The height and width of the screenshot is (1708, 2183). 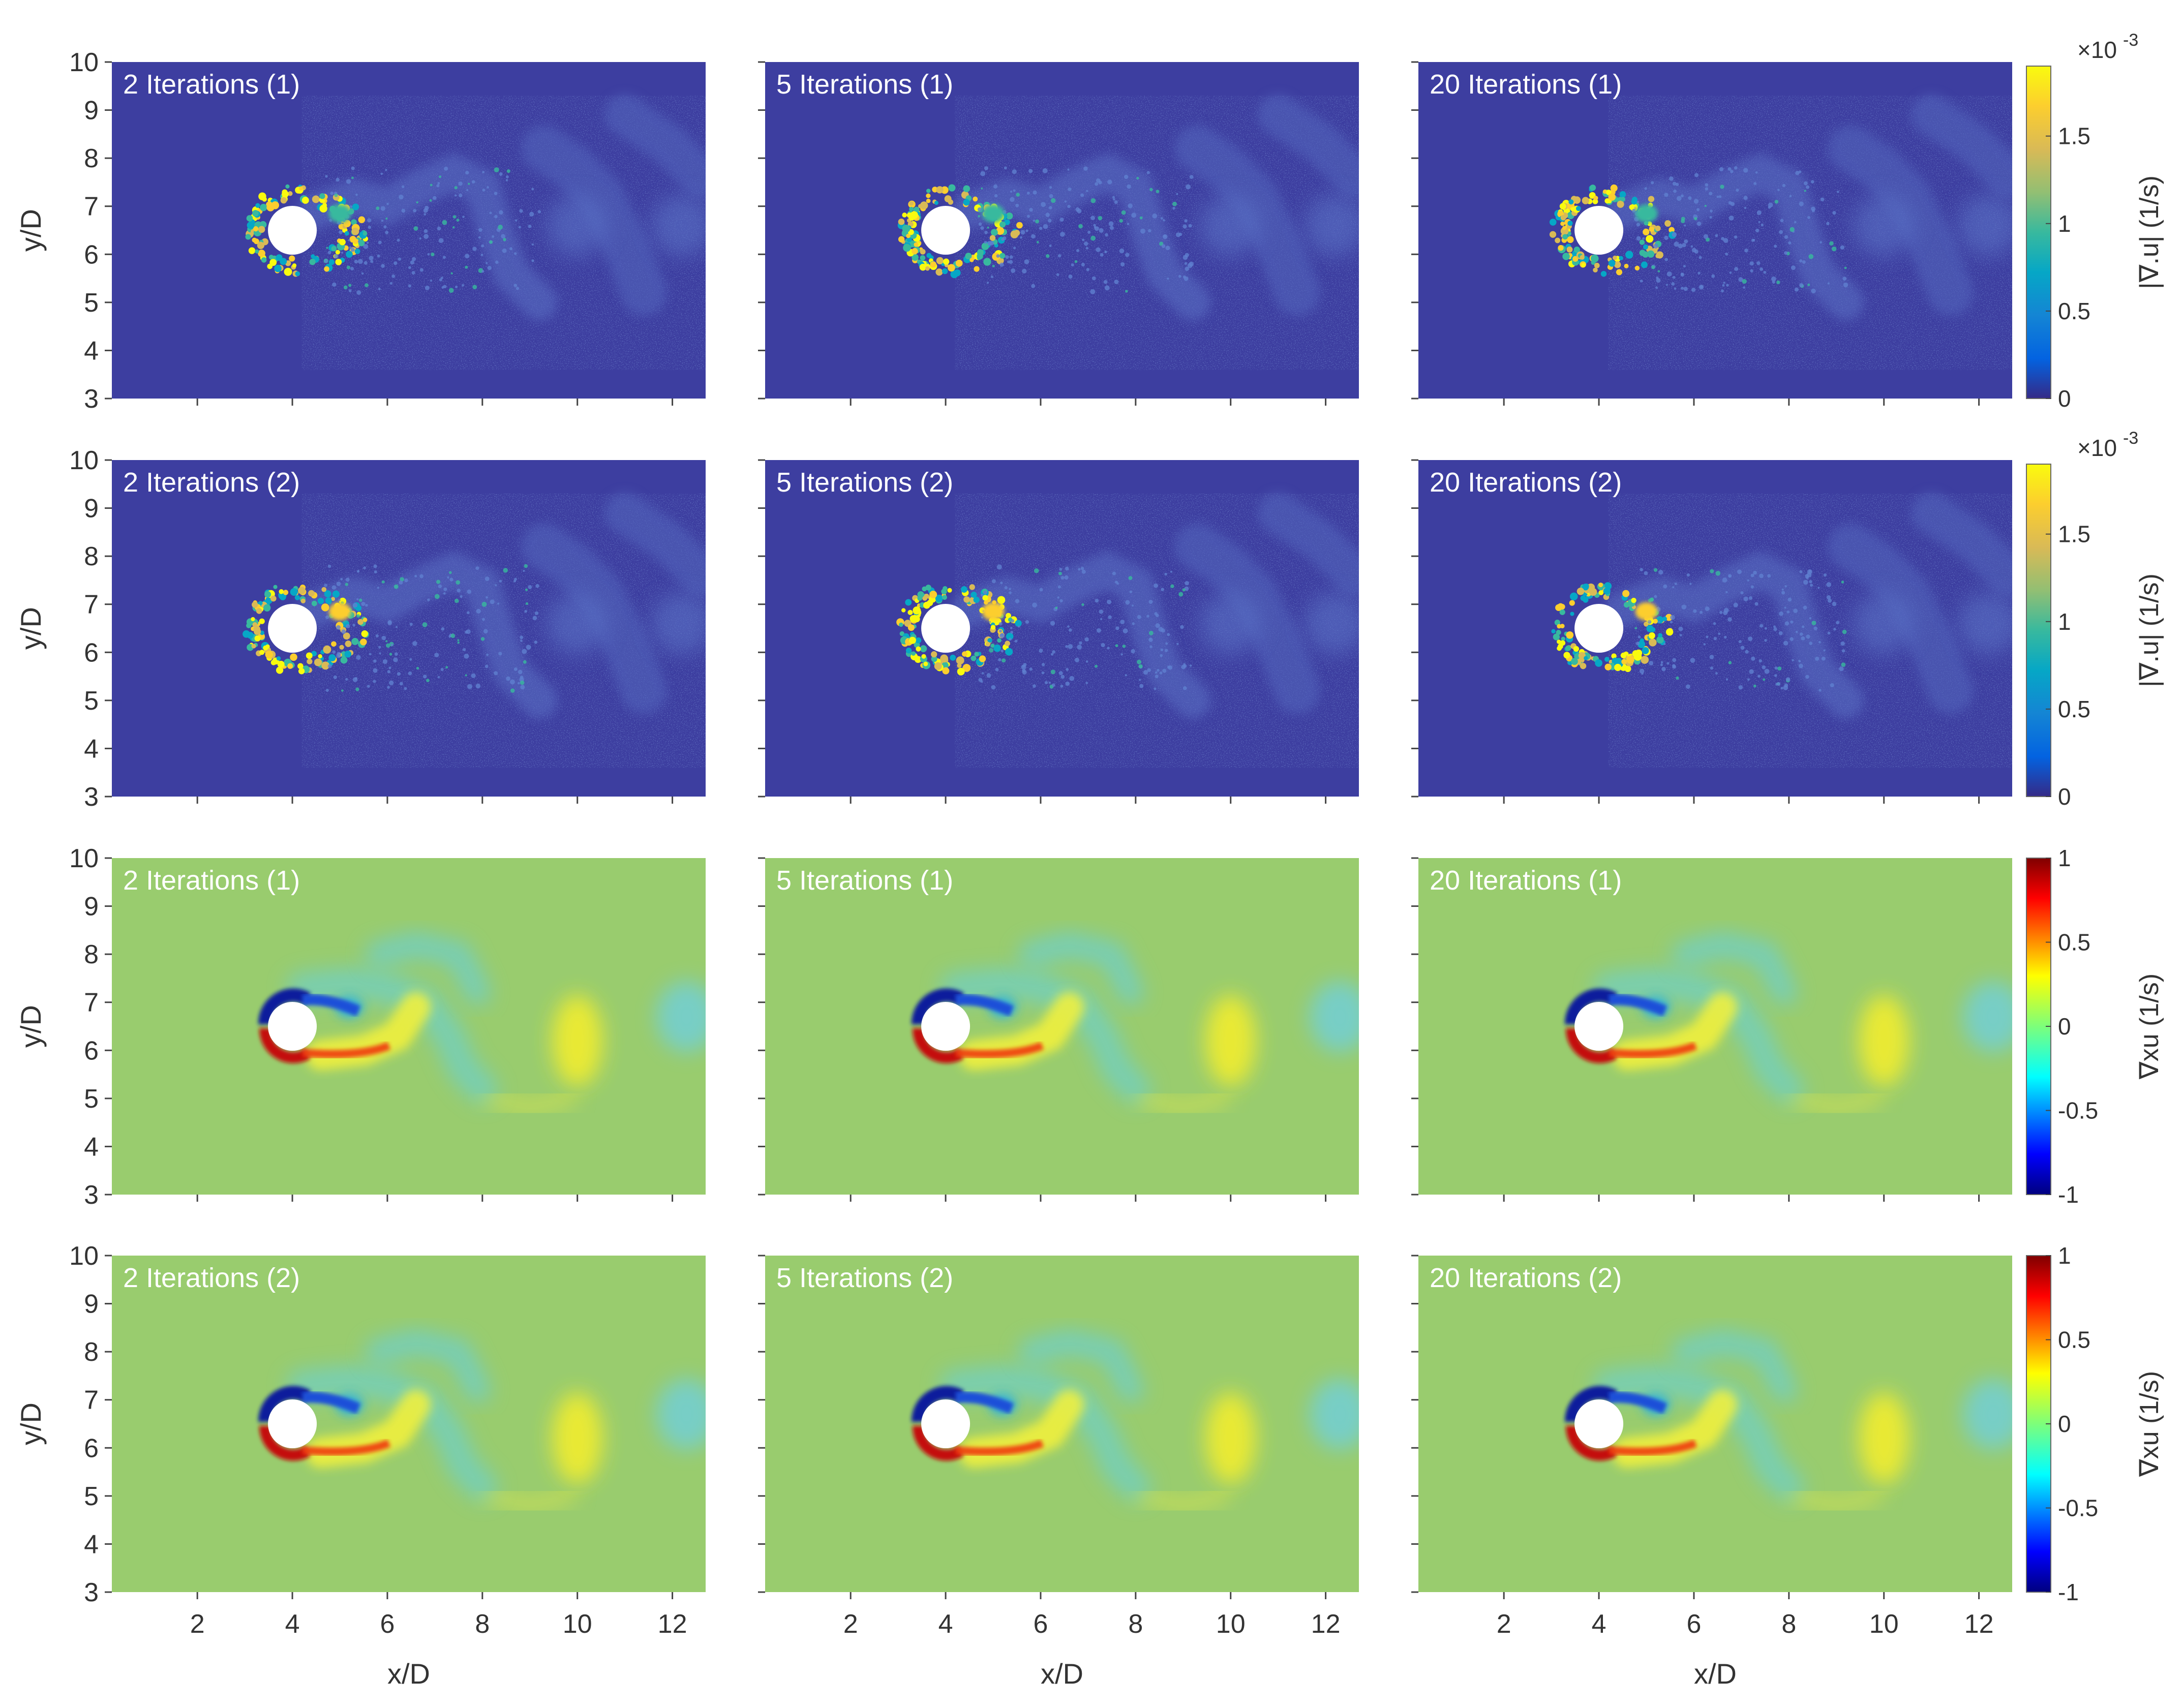 What do you see at coordinates (2068, 1592) in the screenshot?
I see `colorbar-tick-label: -1` at bounding box center [2068, 1592].